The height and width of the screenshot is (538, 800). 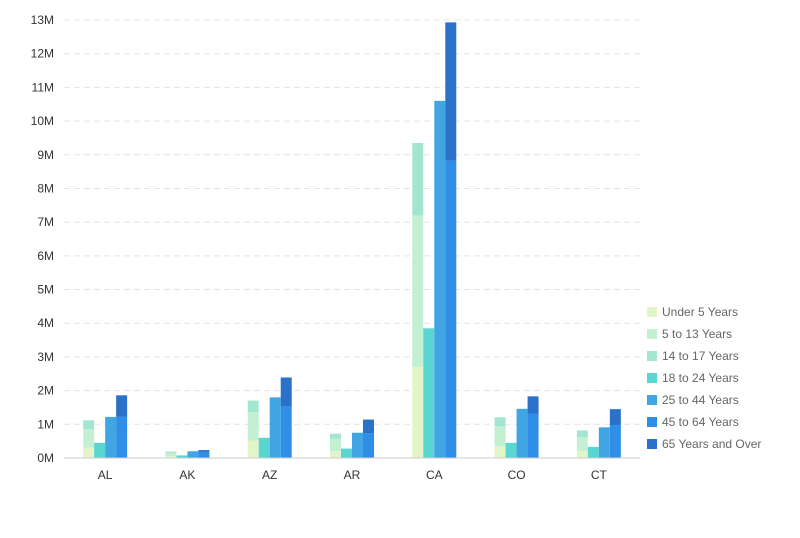 I want to click on bar-az-18-to-24-years, so click(x=264, y=447).